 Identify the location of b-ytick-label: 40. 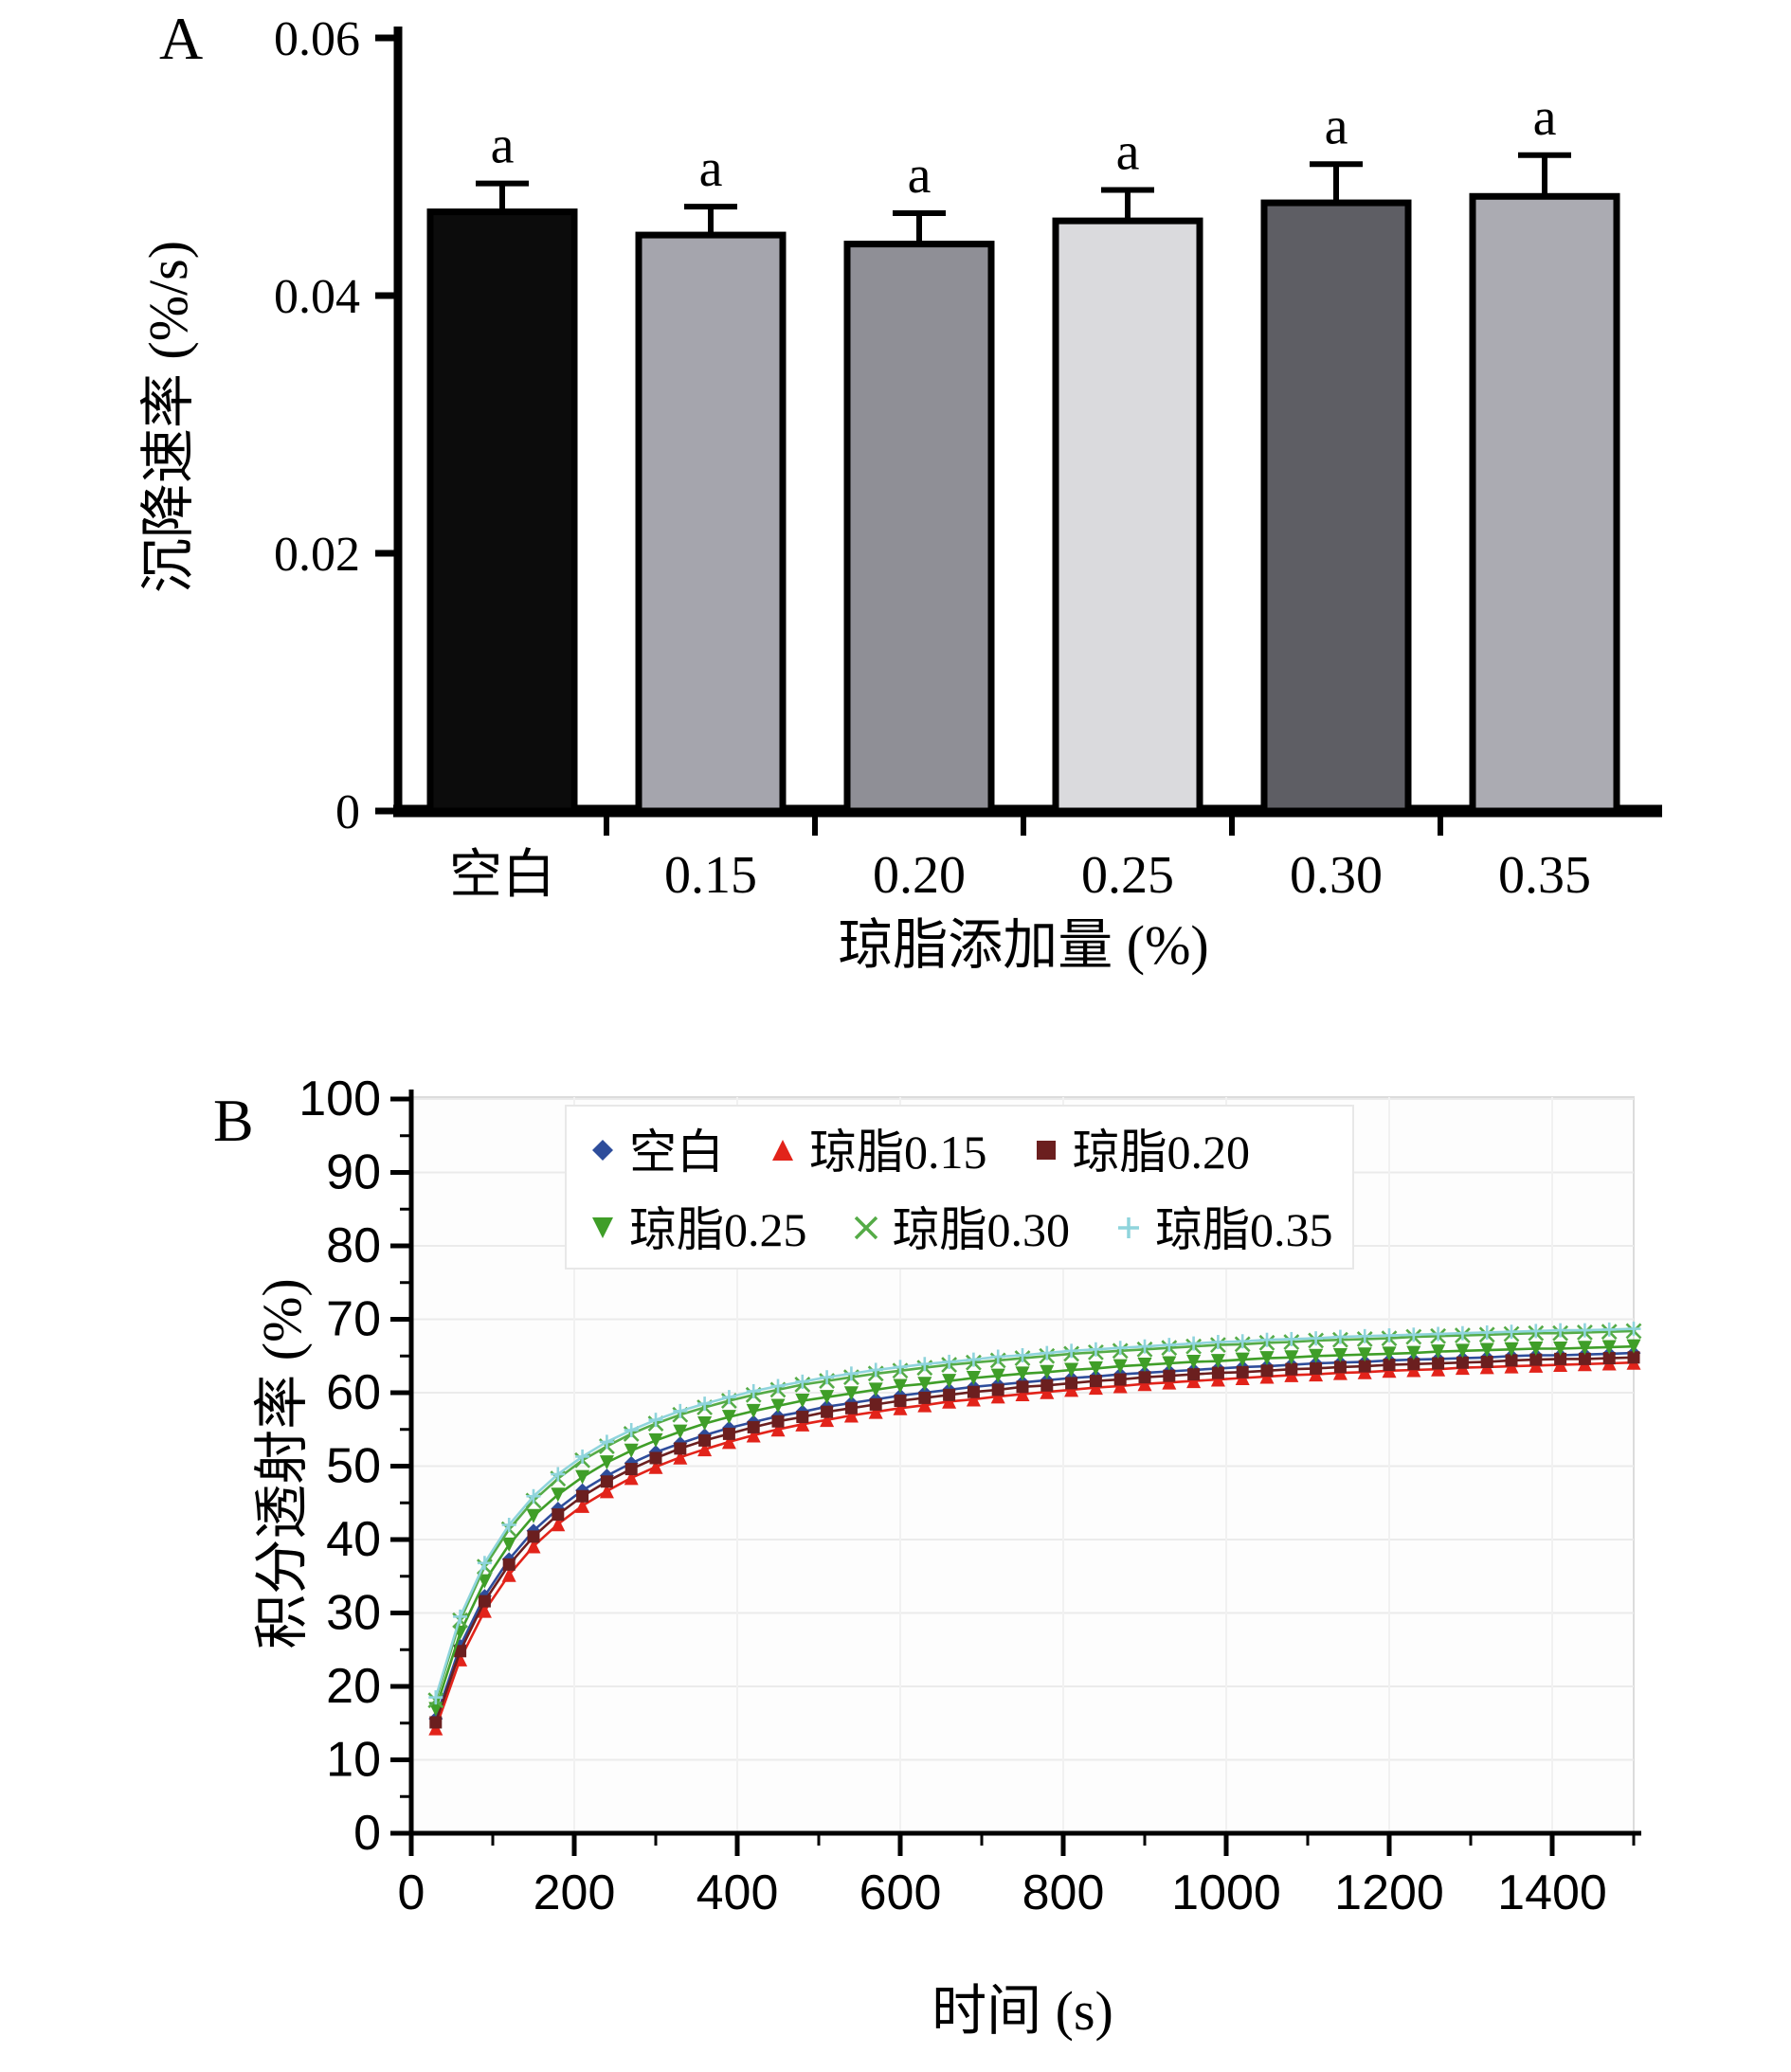
(353, 1539).